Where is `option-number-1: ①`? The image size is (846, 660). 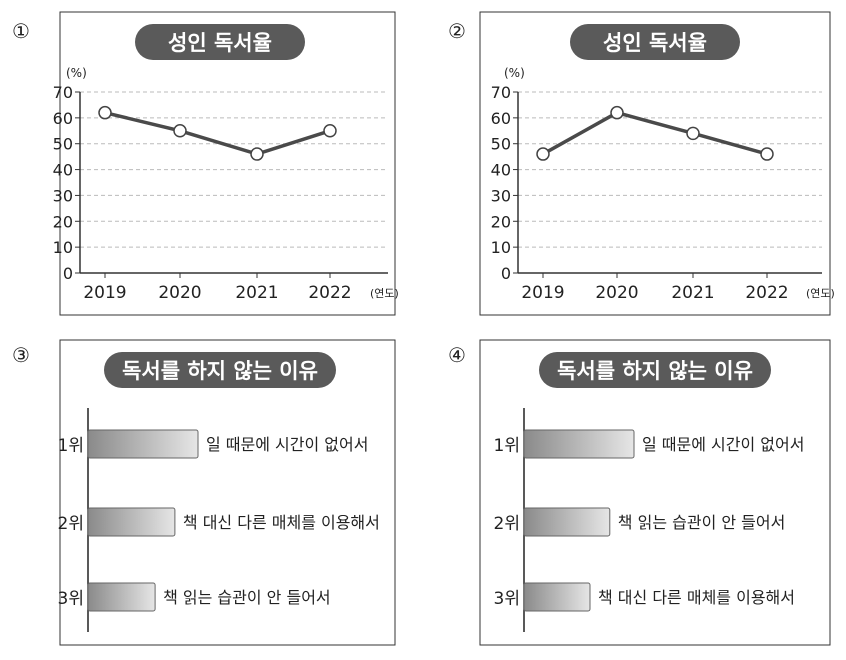
option-number-1: ① is located at coordinates (21, 31).